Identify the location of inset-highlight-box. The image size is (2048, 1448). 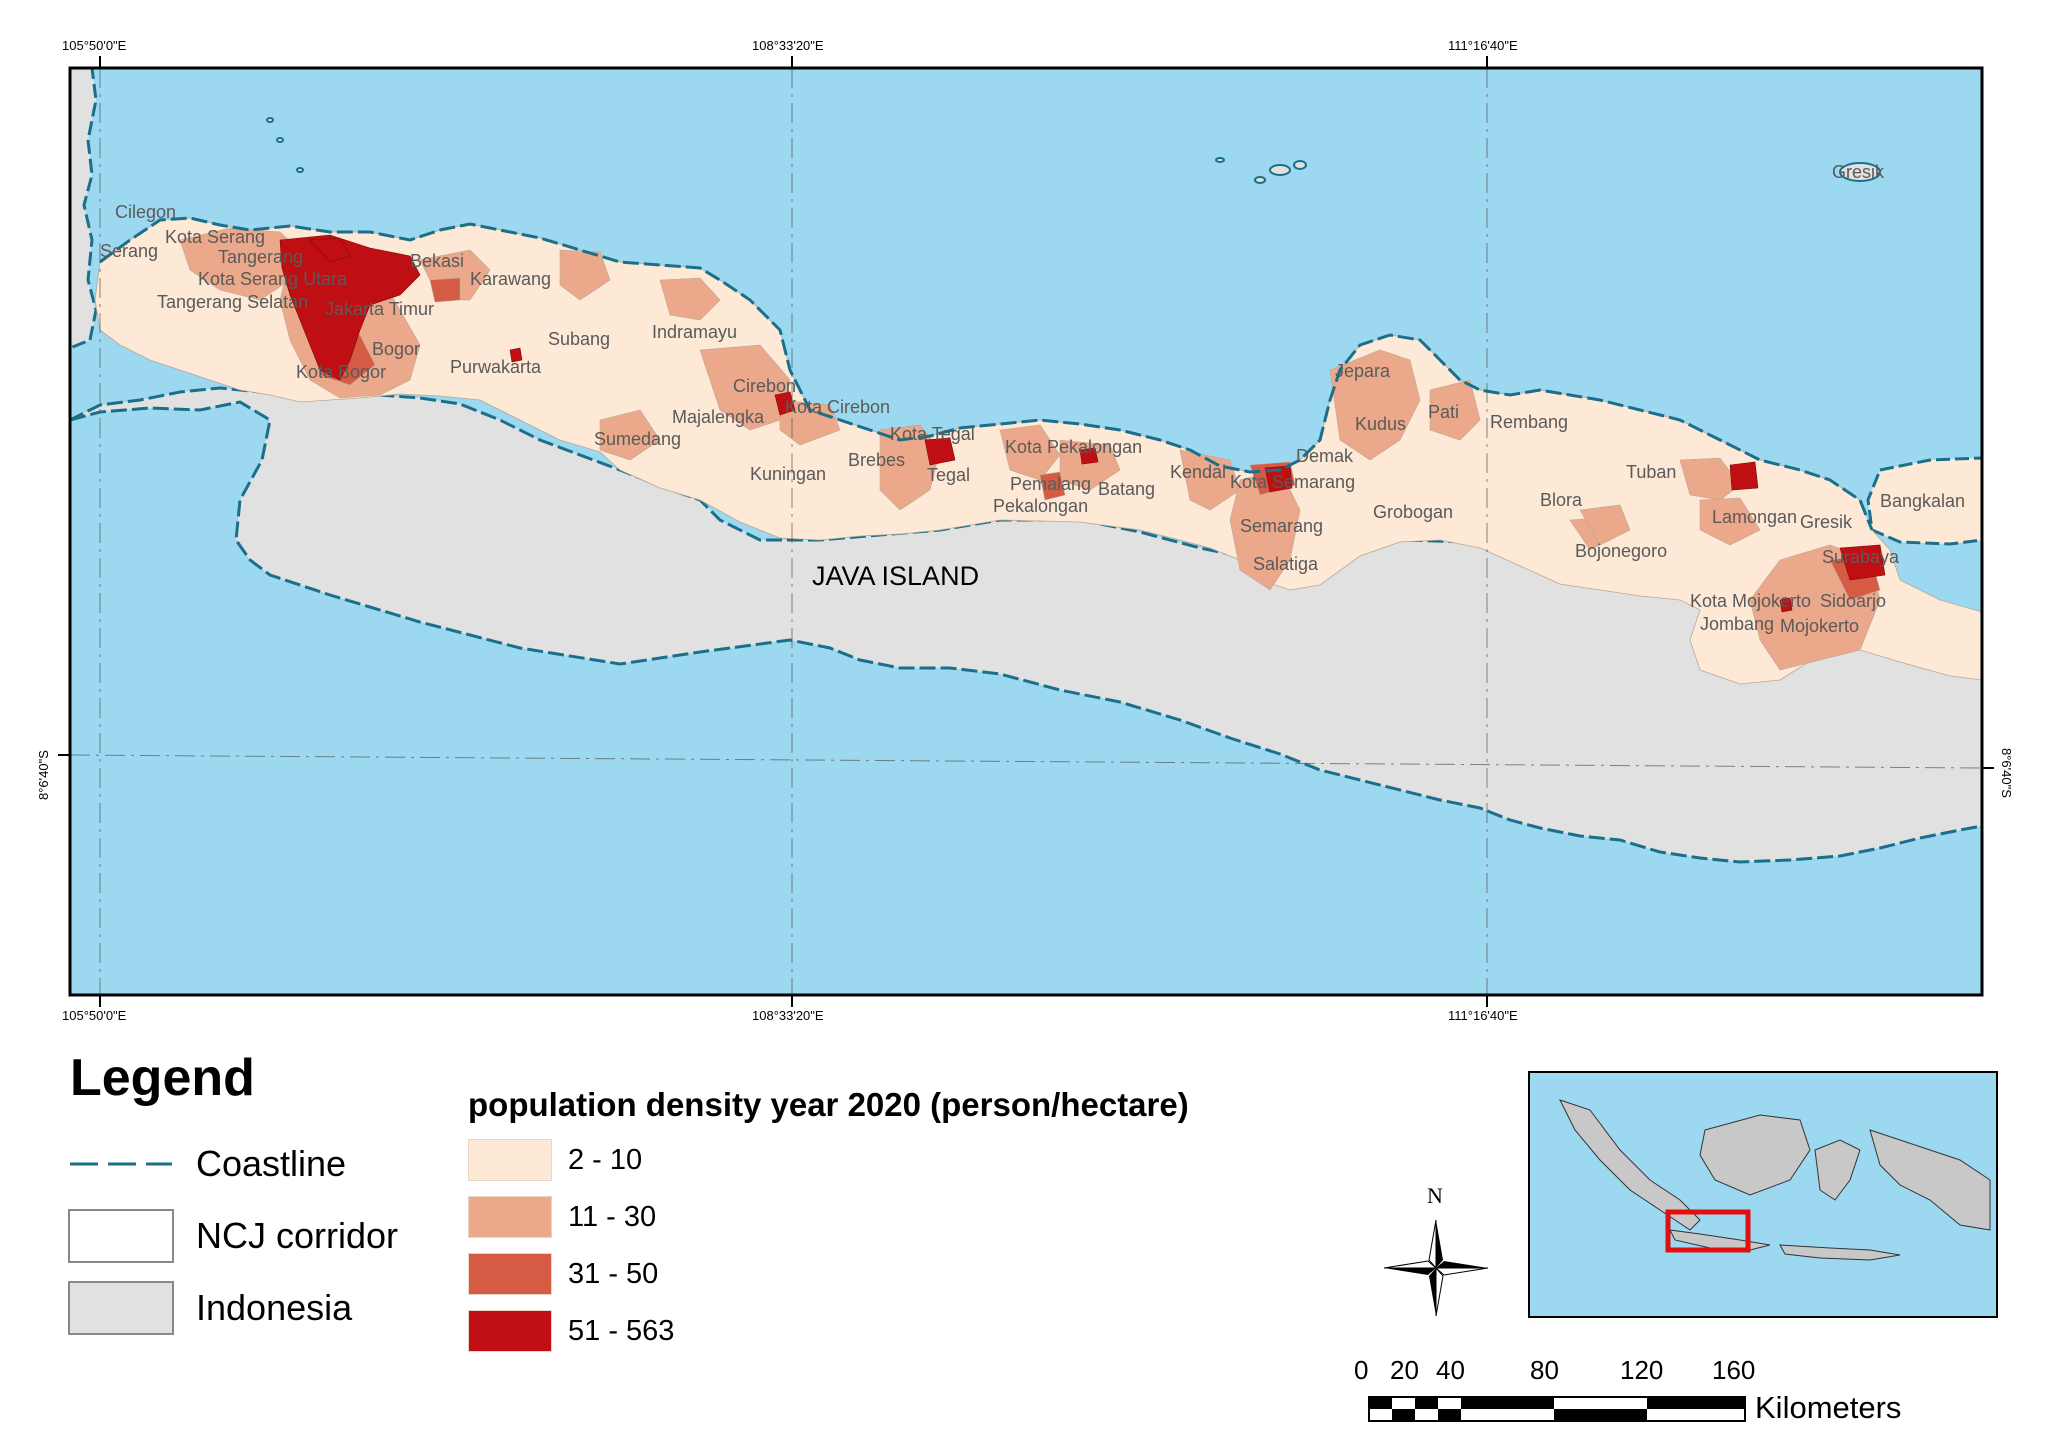
(1708, 1231).